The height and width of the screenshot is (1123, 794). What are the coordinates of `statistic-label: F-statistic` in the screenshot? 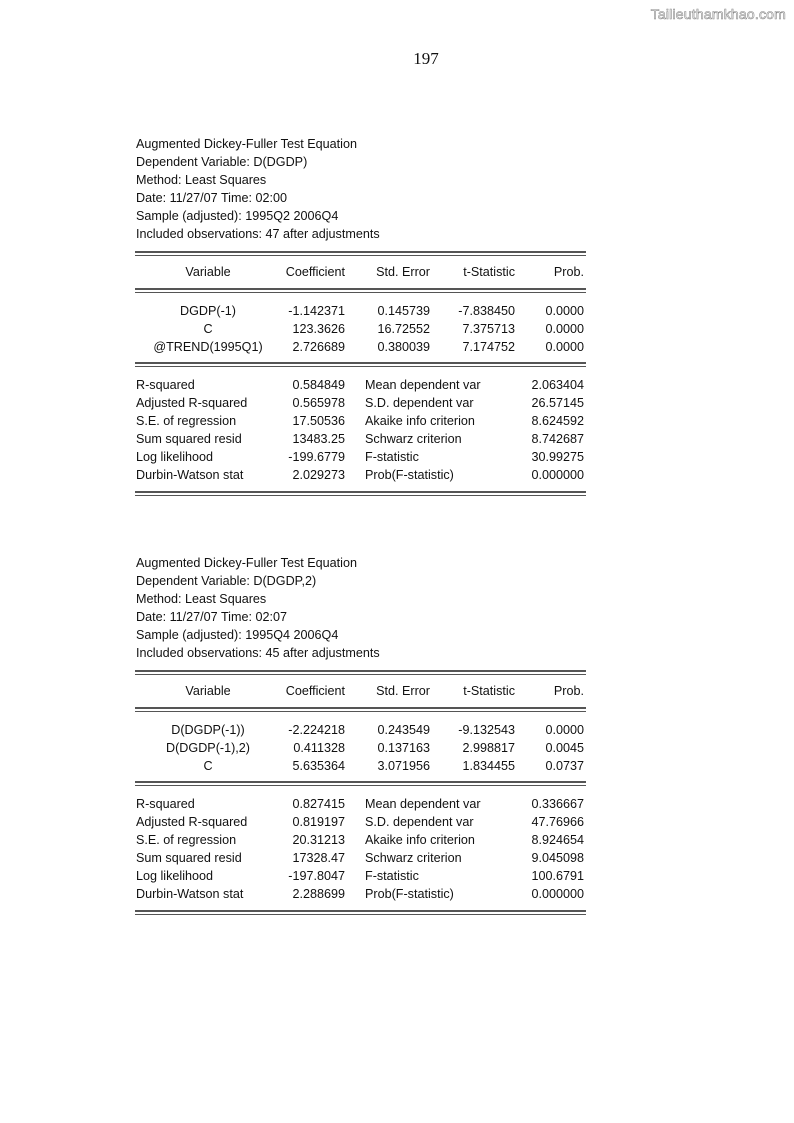 It's located at (392, 876).